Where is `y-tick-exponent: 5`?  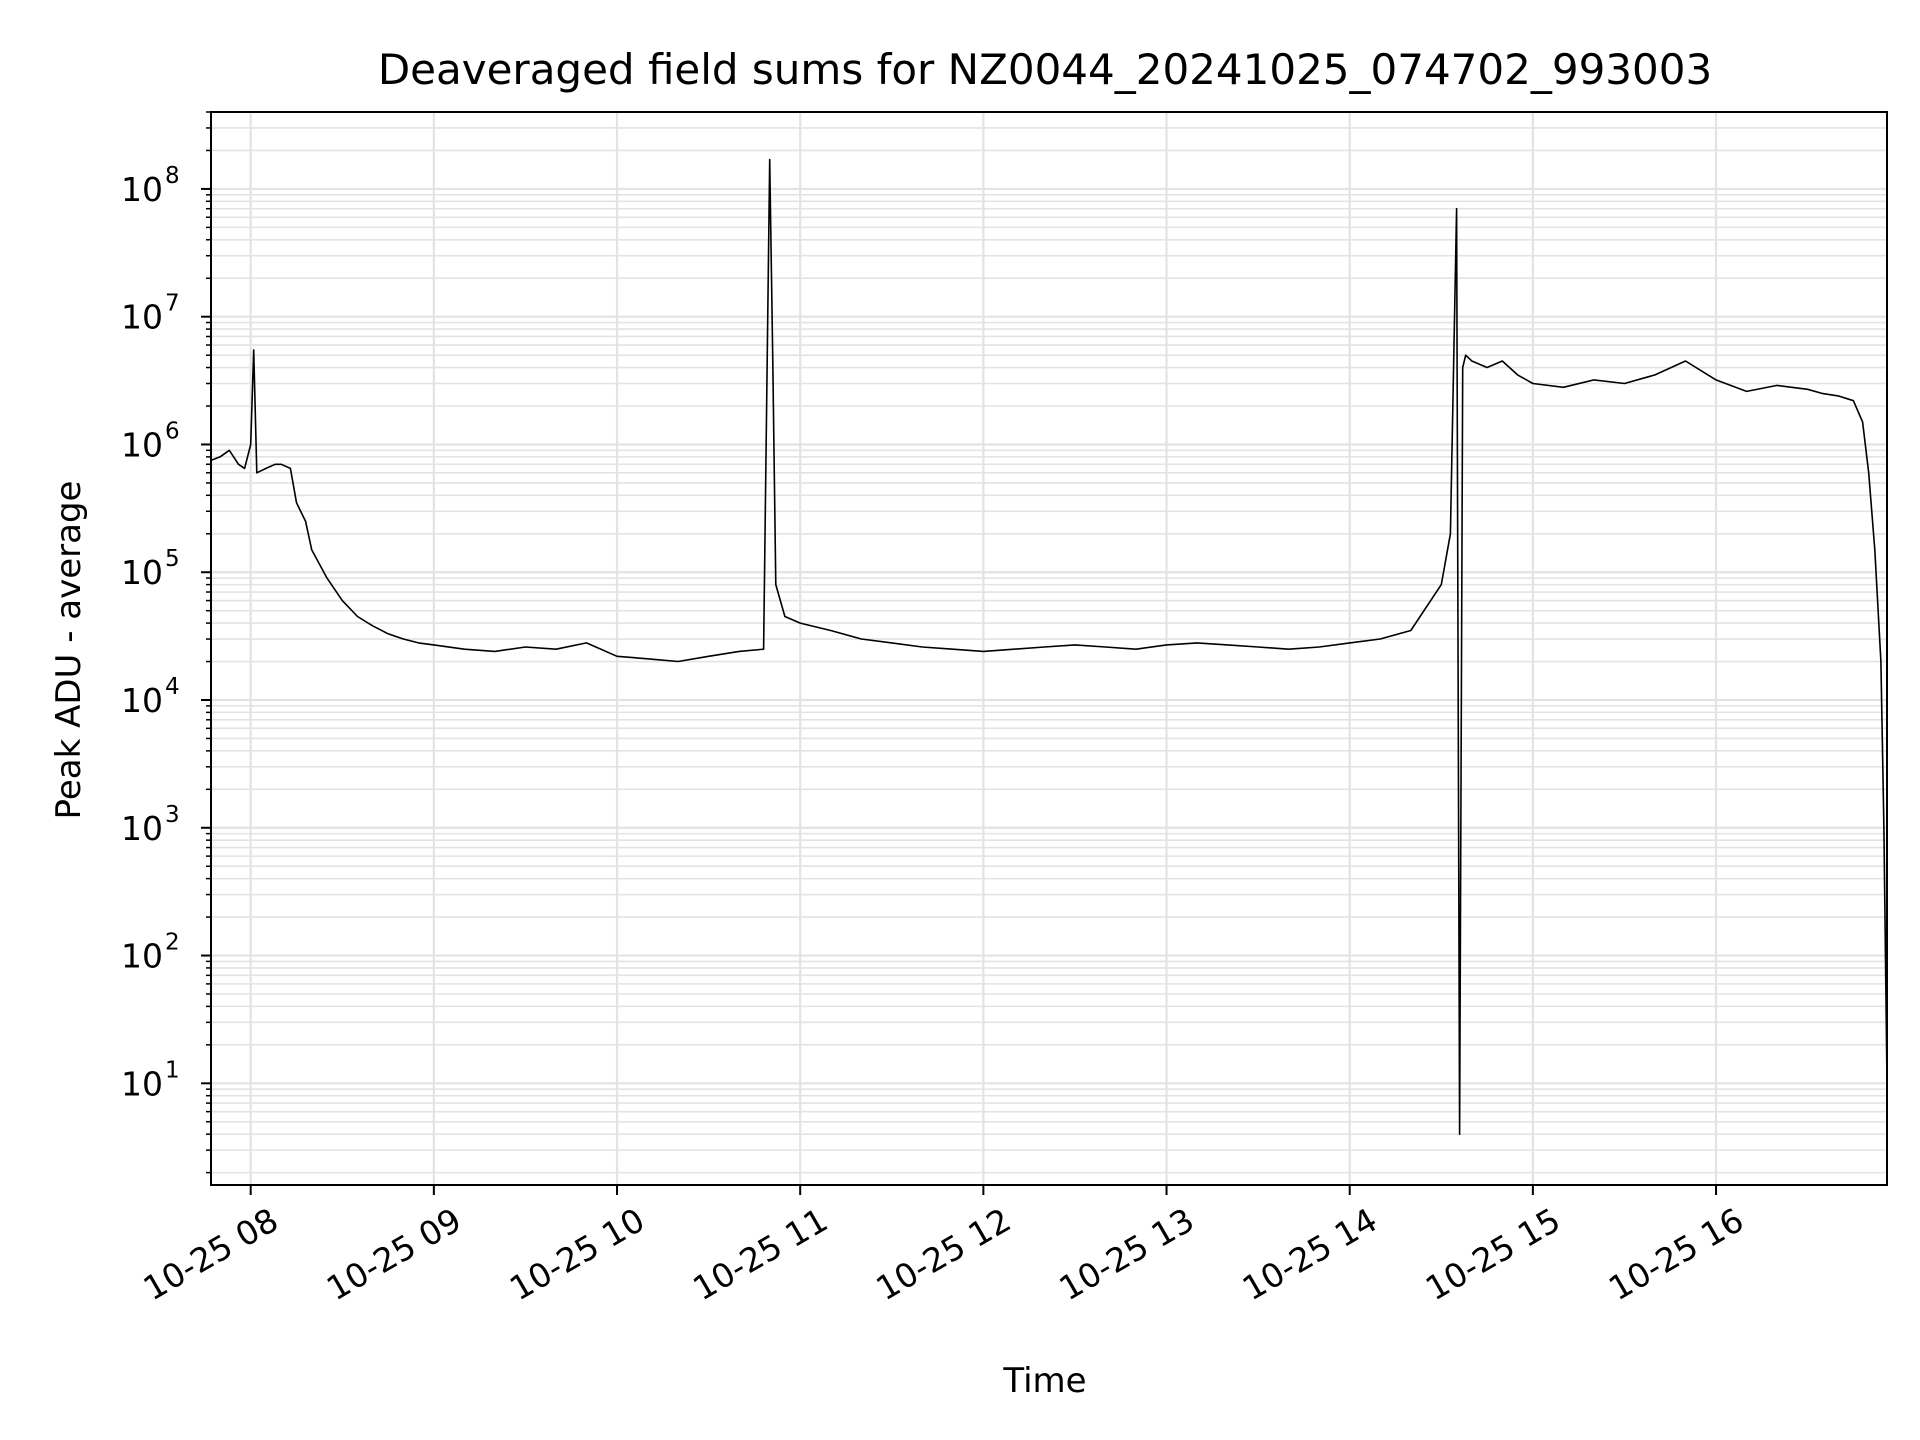 y-tick-exponent: 5 is located at coordinates (172, 559).